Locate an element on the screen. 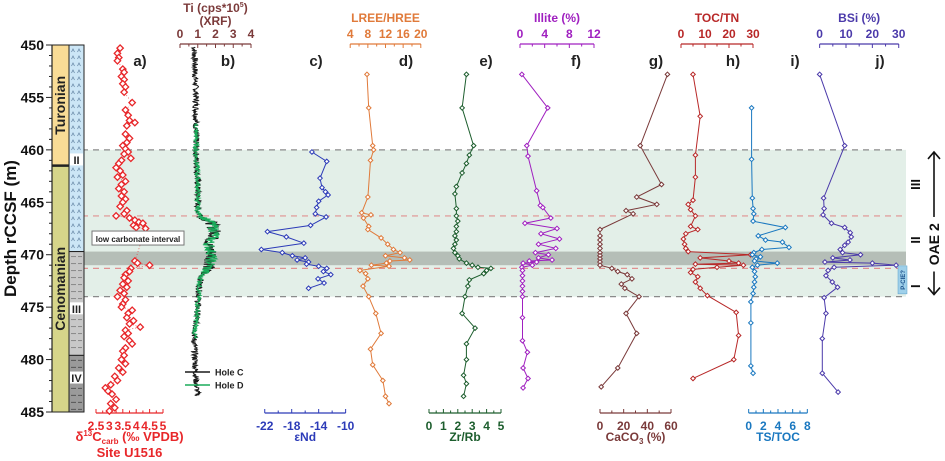 Image resolution: width=945 pixels, height=461 pixels. panel-e-tick-label: 3 is located at coordinates (472, 426).